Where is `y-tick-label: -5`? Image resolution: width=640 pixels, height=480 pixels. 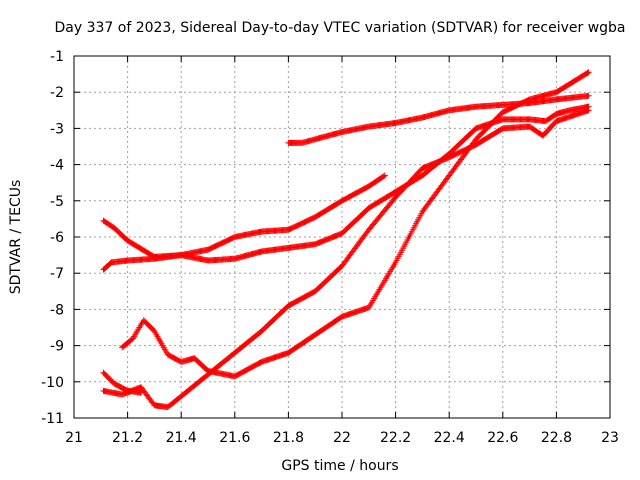
y-tick-label: -5 is located at coordinates (57, 202).